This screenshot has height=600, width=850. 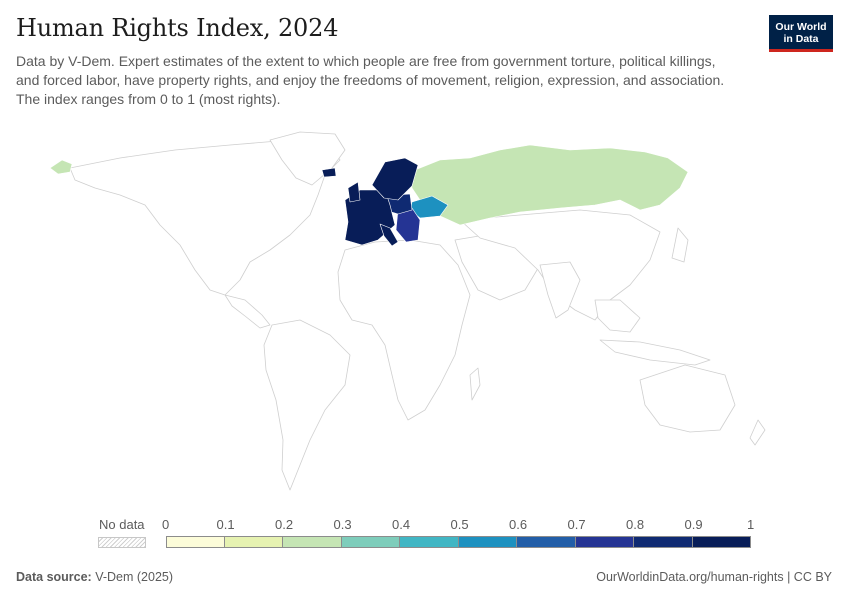 I want to click on map-alaska, so click(x=61, y=167).